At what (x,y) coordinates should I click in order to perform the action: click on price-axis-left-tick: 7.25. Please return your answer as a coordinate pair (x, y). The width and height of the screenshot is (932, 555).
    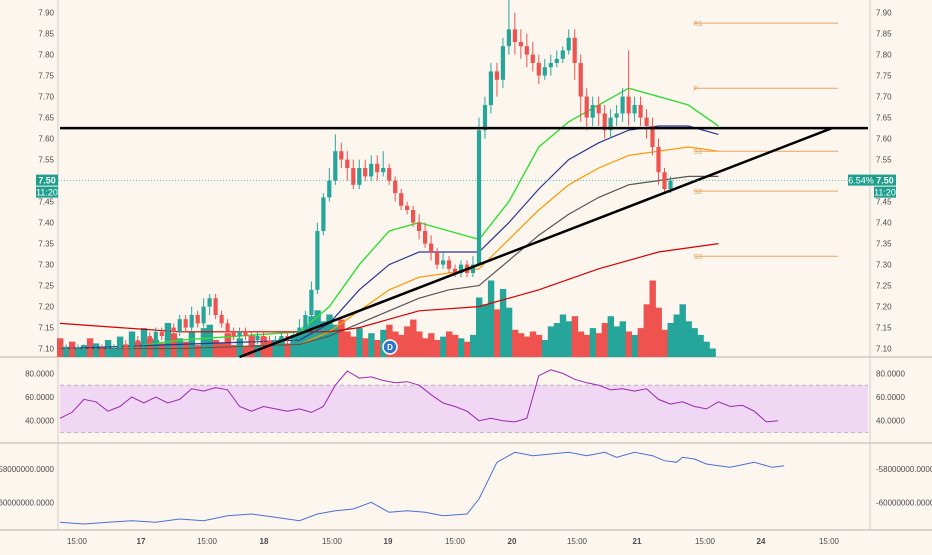
    Looking at the image, I should click on (46, 286).